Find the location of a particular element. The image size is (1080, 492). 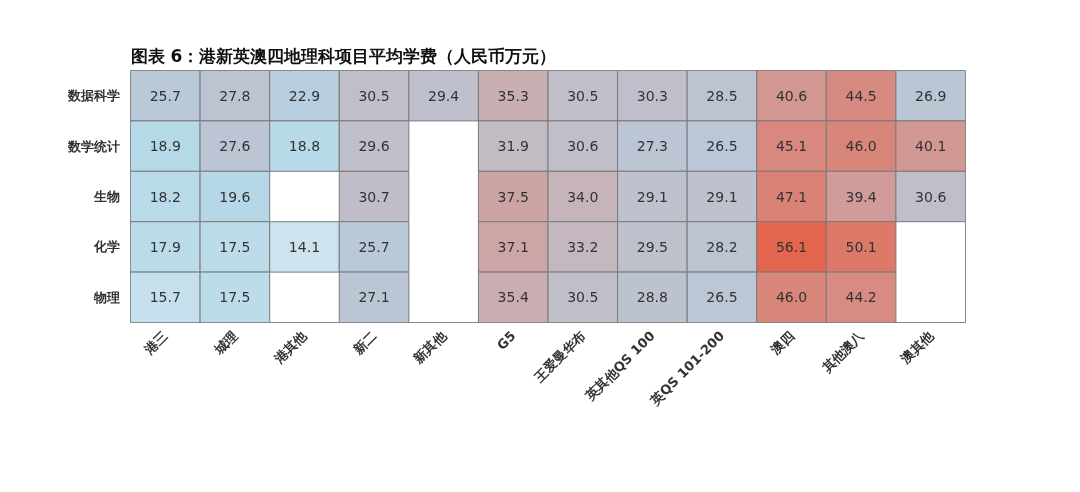

data-label: 26.9 is located at coordinates (931, 95).